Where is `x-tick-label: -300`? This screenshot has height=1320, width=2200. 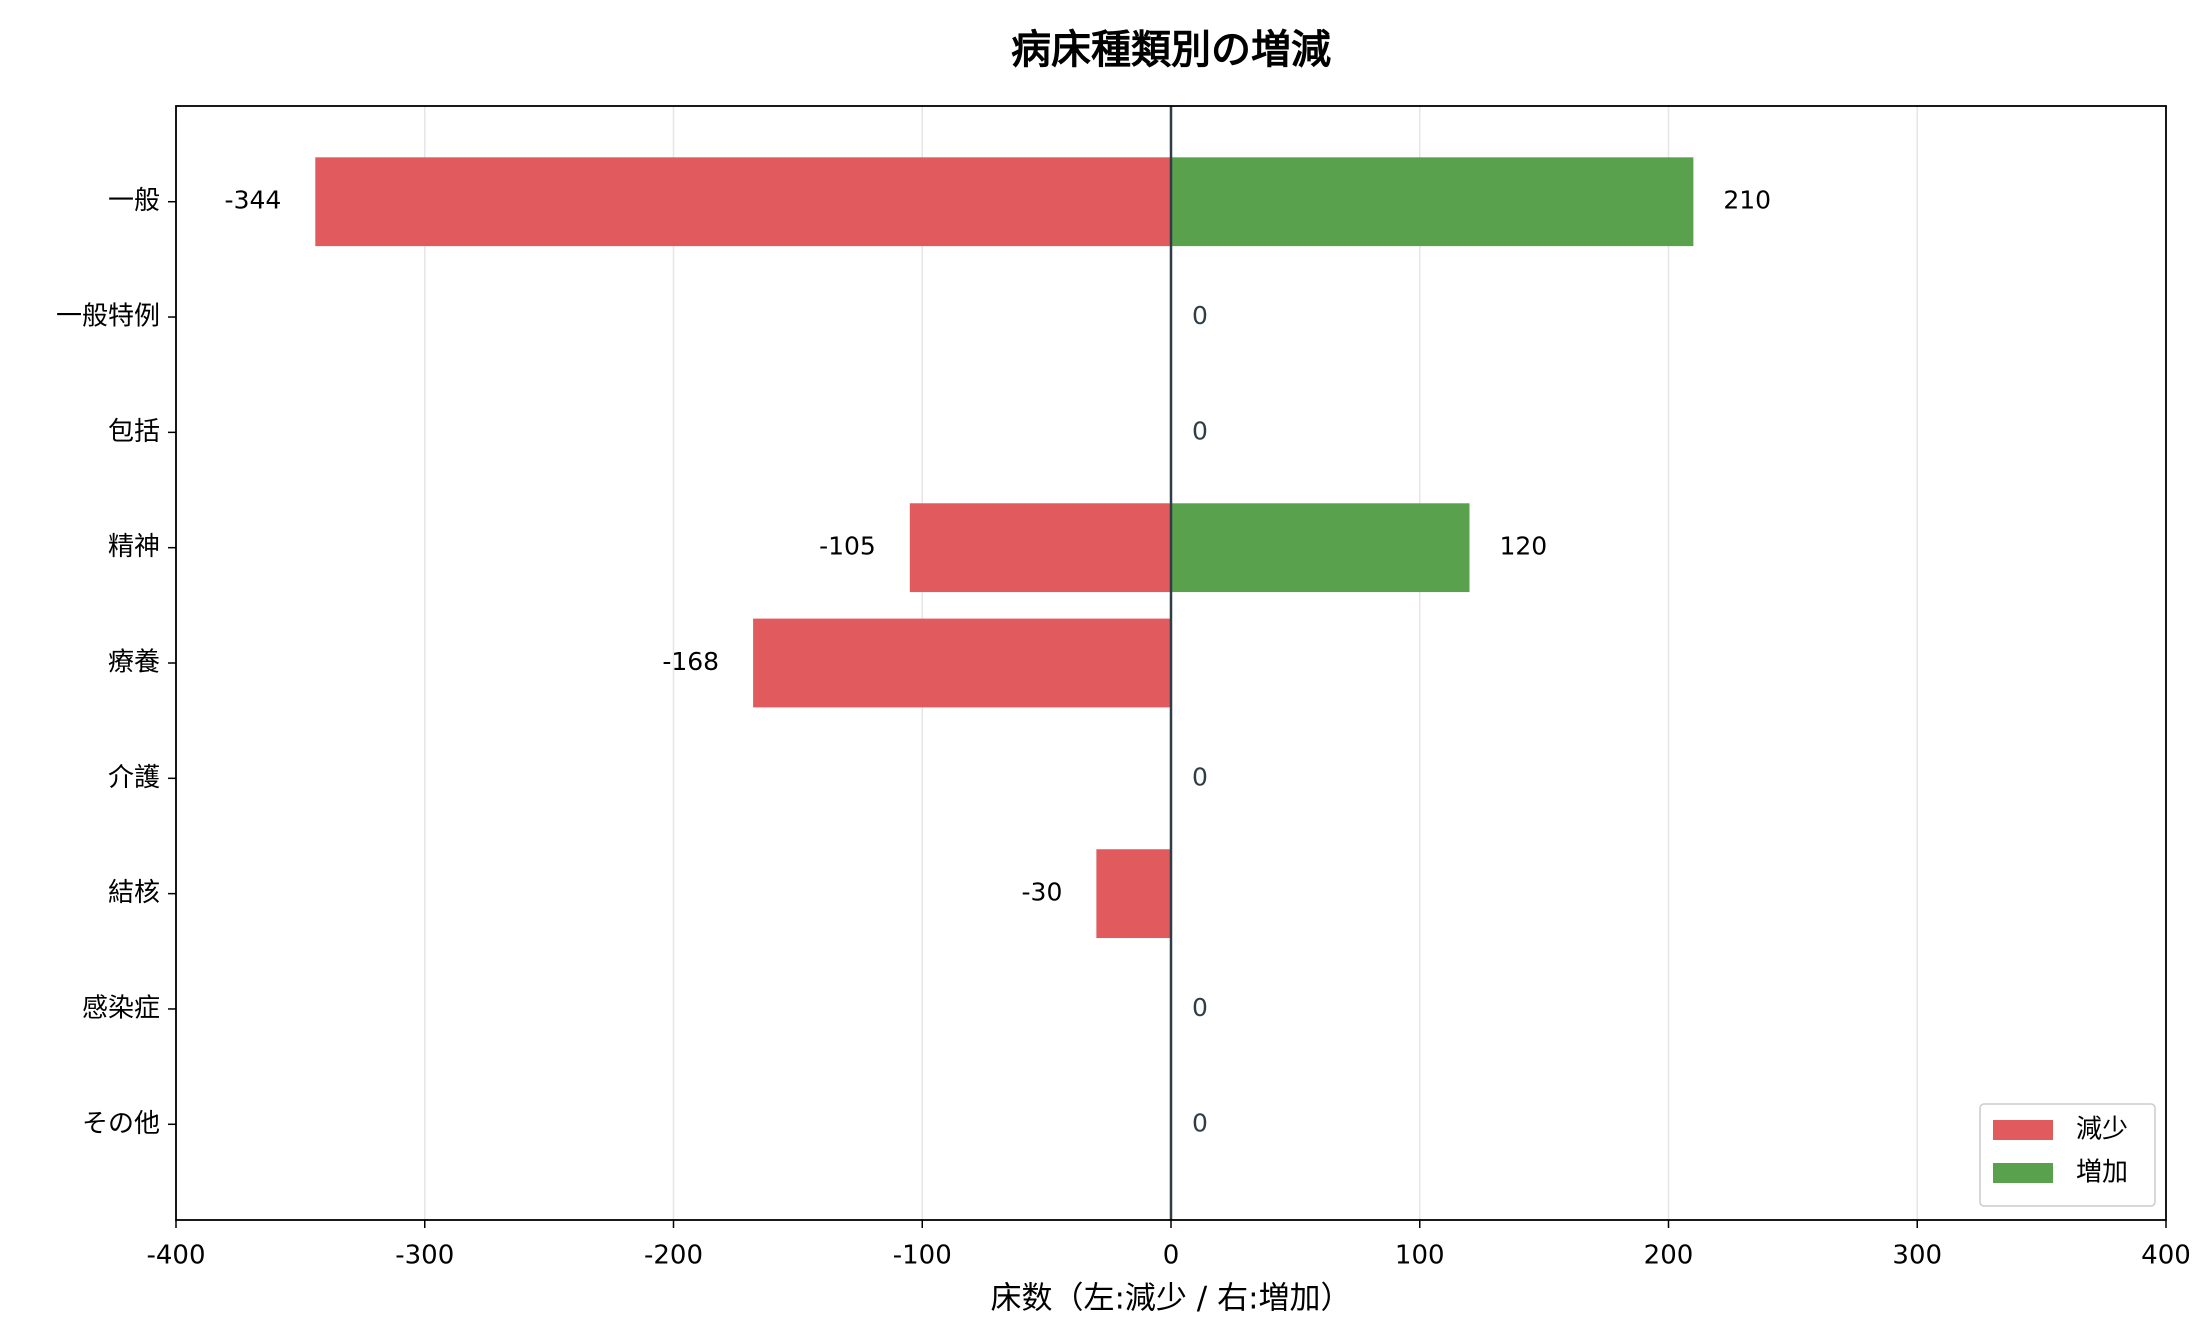 x-tick-label: -300 is located at coordinates (424, 1256).